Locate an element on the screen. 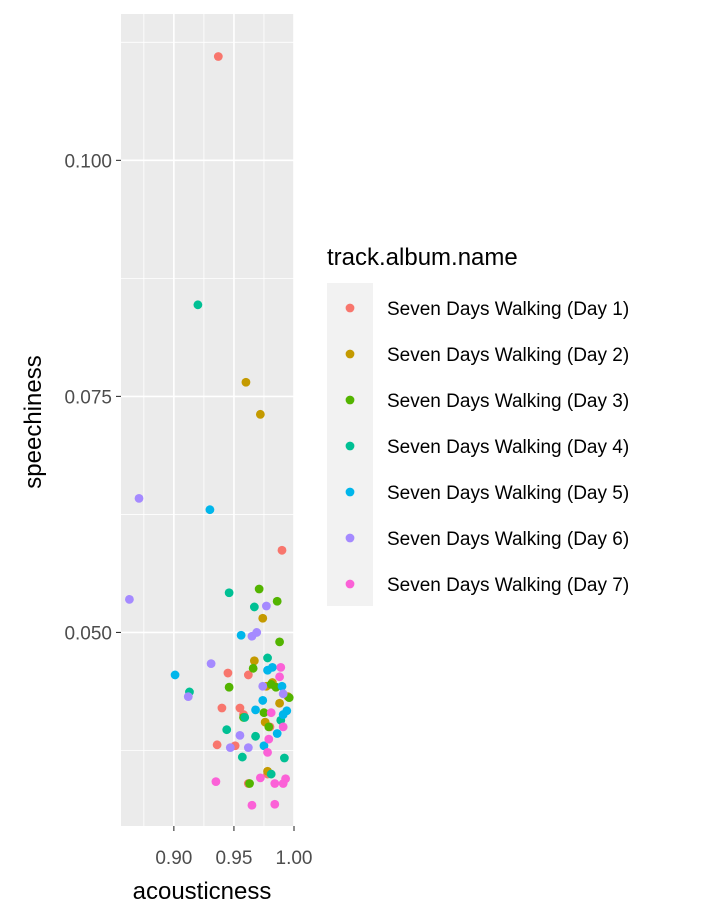 The width and height of the screenshot is (720, 921). x-tick-label: 1.00 is located at coordinates (294, 858).